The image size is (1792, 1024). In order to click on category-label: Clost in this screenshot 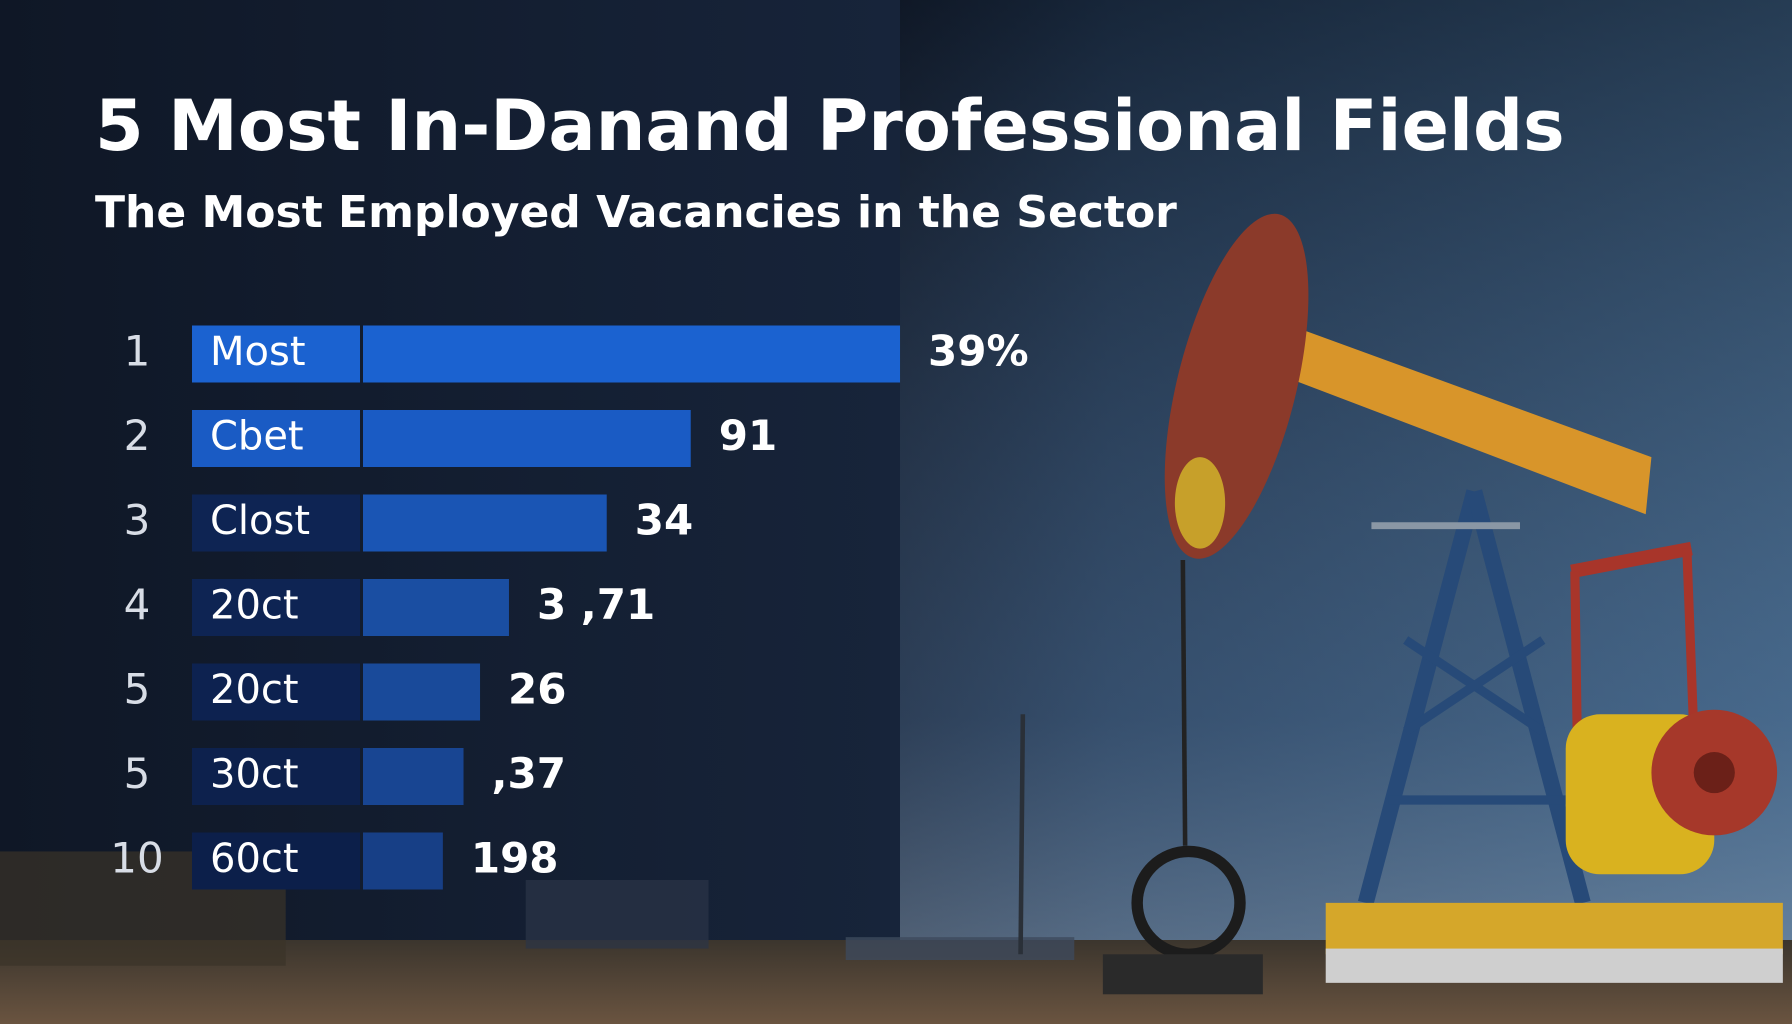, I will do `click(260, 521)`.